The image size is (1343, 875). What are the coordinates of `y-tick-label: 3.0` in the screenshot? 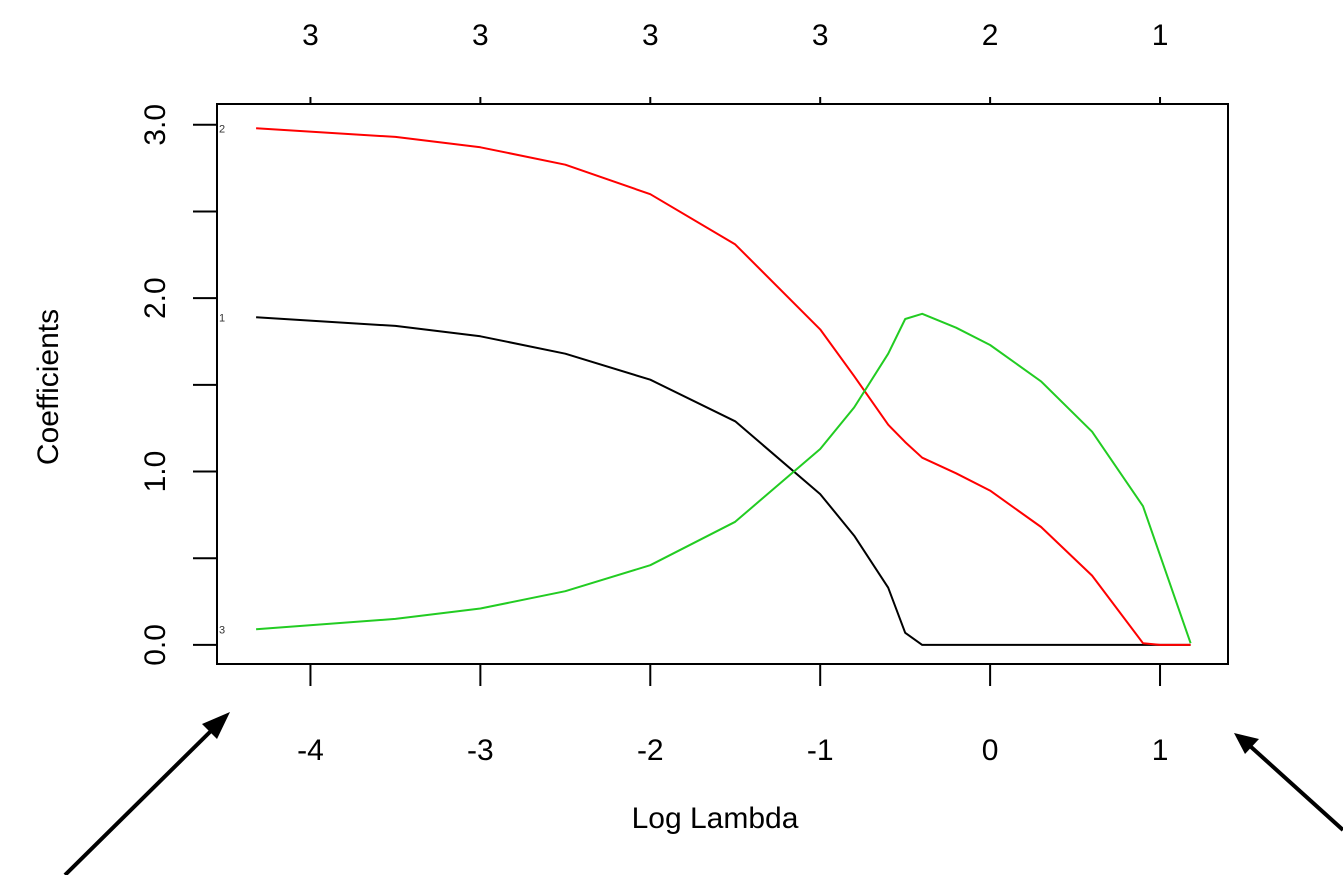 It's located at (155, 125).